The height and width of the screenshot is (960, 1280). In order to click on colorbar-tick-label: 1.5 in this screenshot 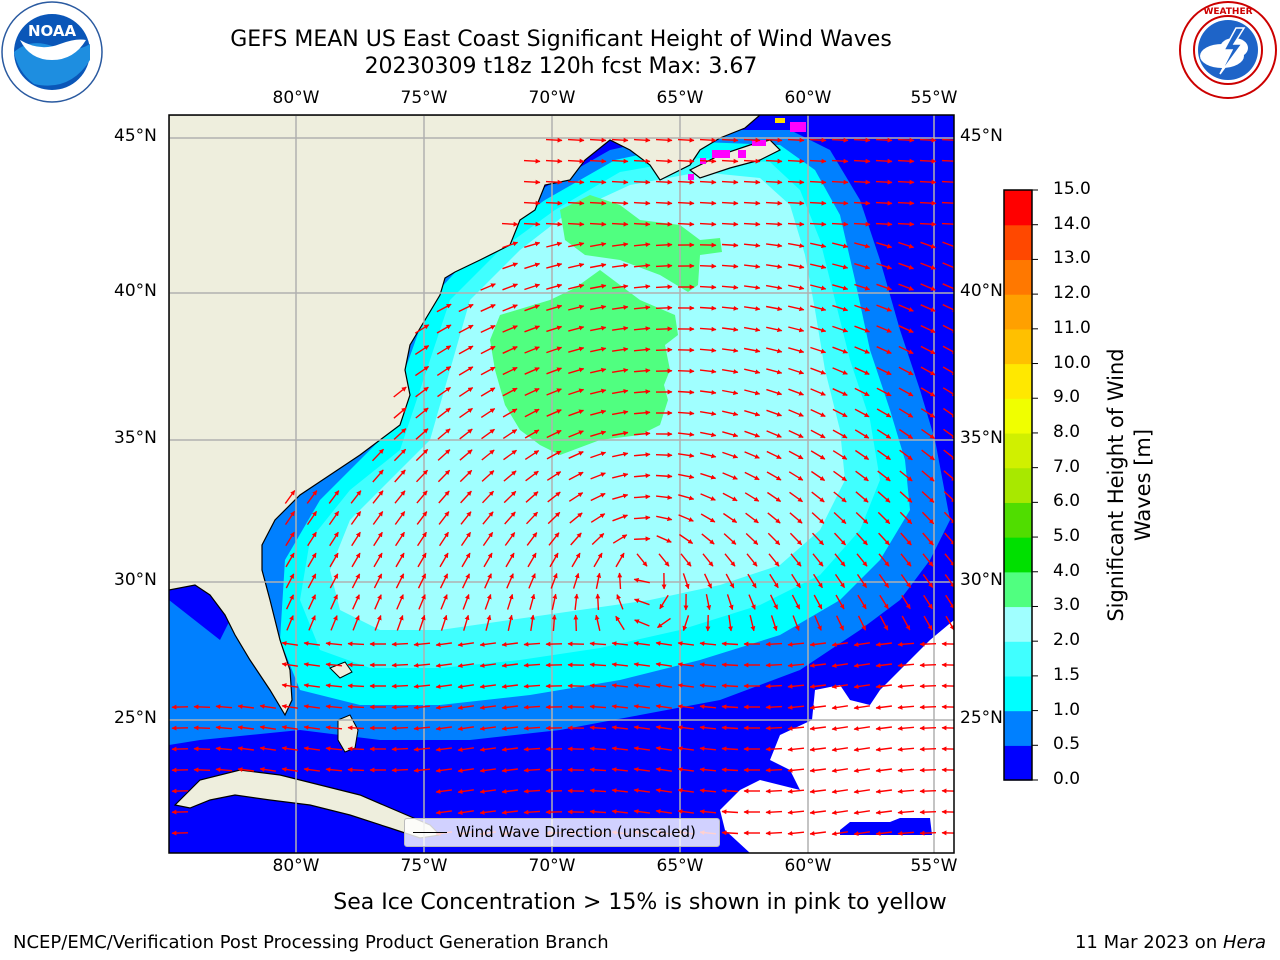, I will do `click(1067, 674)`.